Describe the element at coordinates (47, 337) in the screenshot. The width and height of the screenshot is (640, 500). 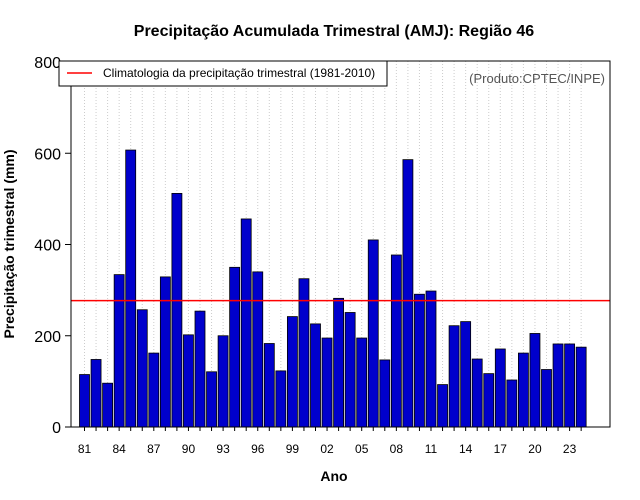
I see `y-tick-label: 200` at that location.